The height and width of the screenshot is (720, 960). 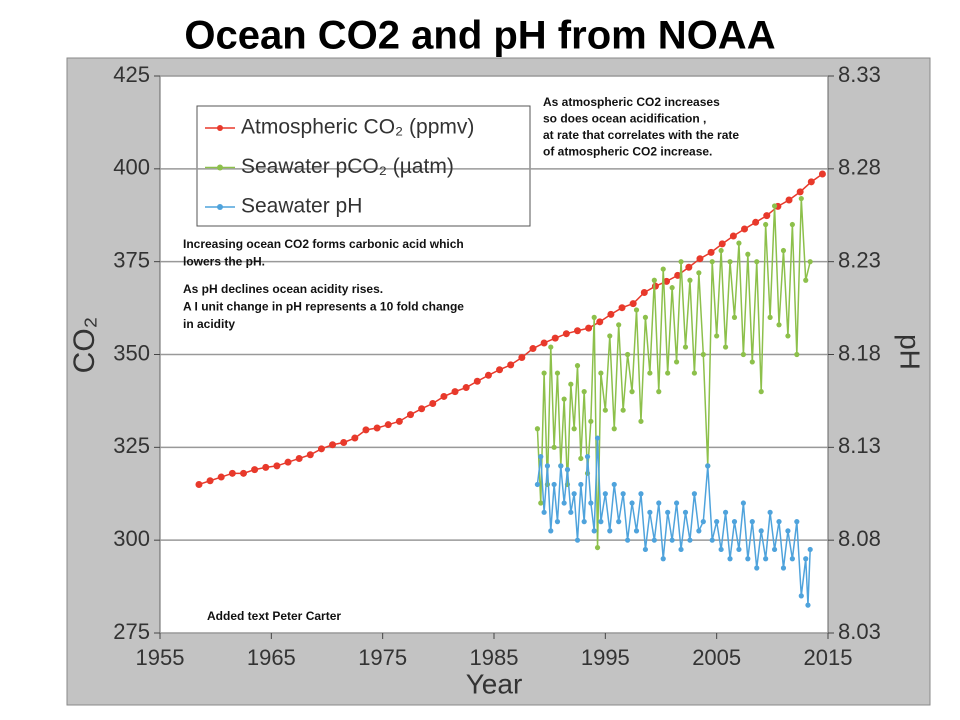 I want to click on annotation: in acidity, so click(x=209, y=324).